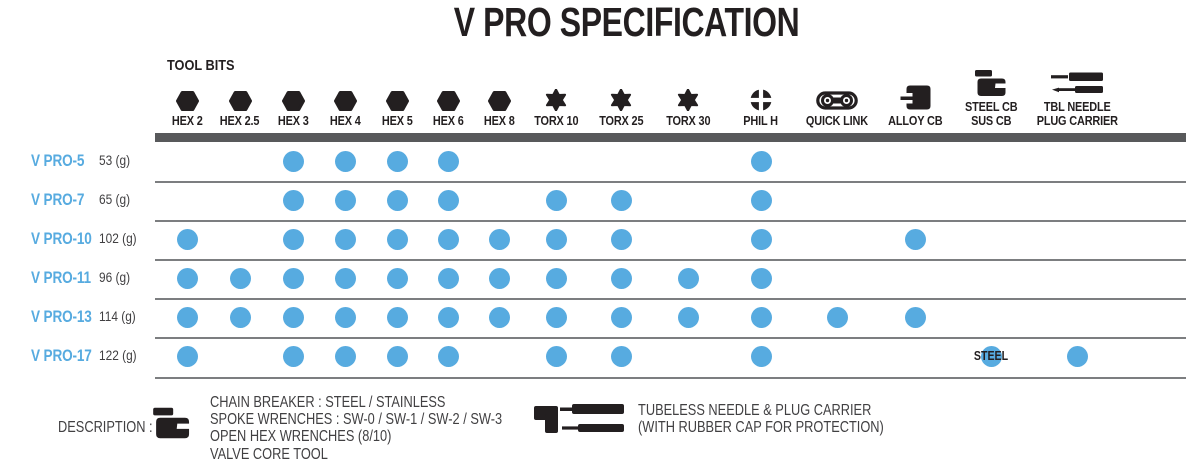 This screenshot has height=471, width=1200. I want to click on column-label: QUICK LINK, so click(837, 120).